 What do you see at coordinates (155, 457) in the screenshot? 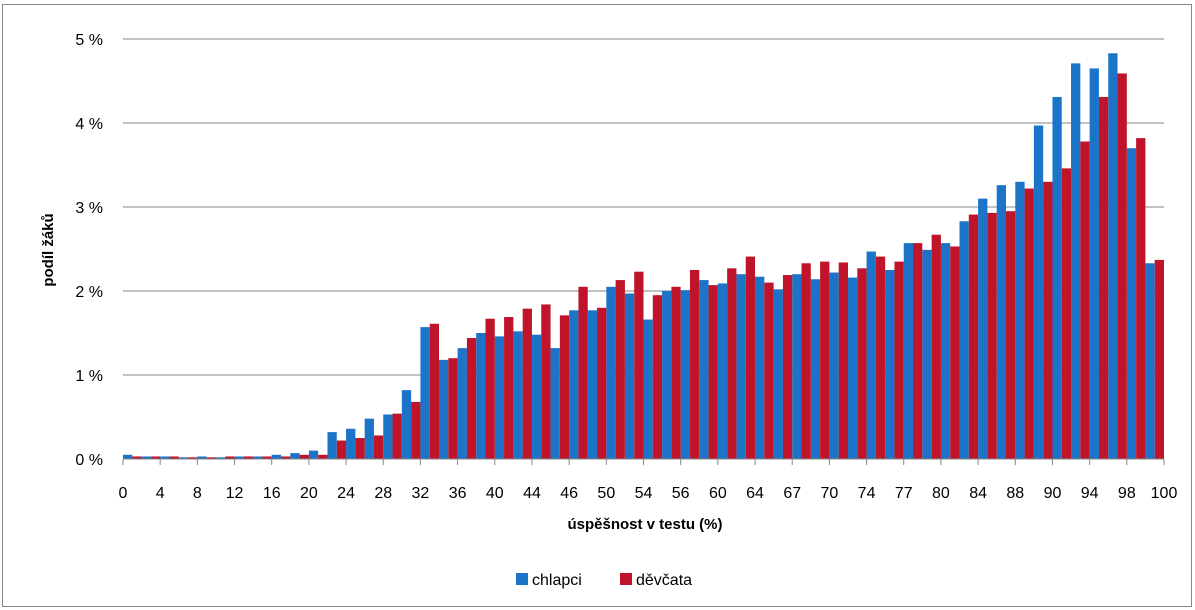
I see `bar-děvčata-2` at bounding box center [155, 457].